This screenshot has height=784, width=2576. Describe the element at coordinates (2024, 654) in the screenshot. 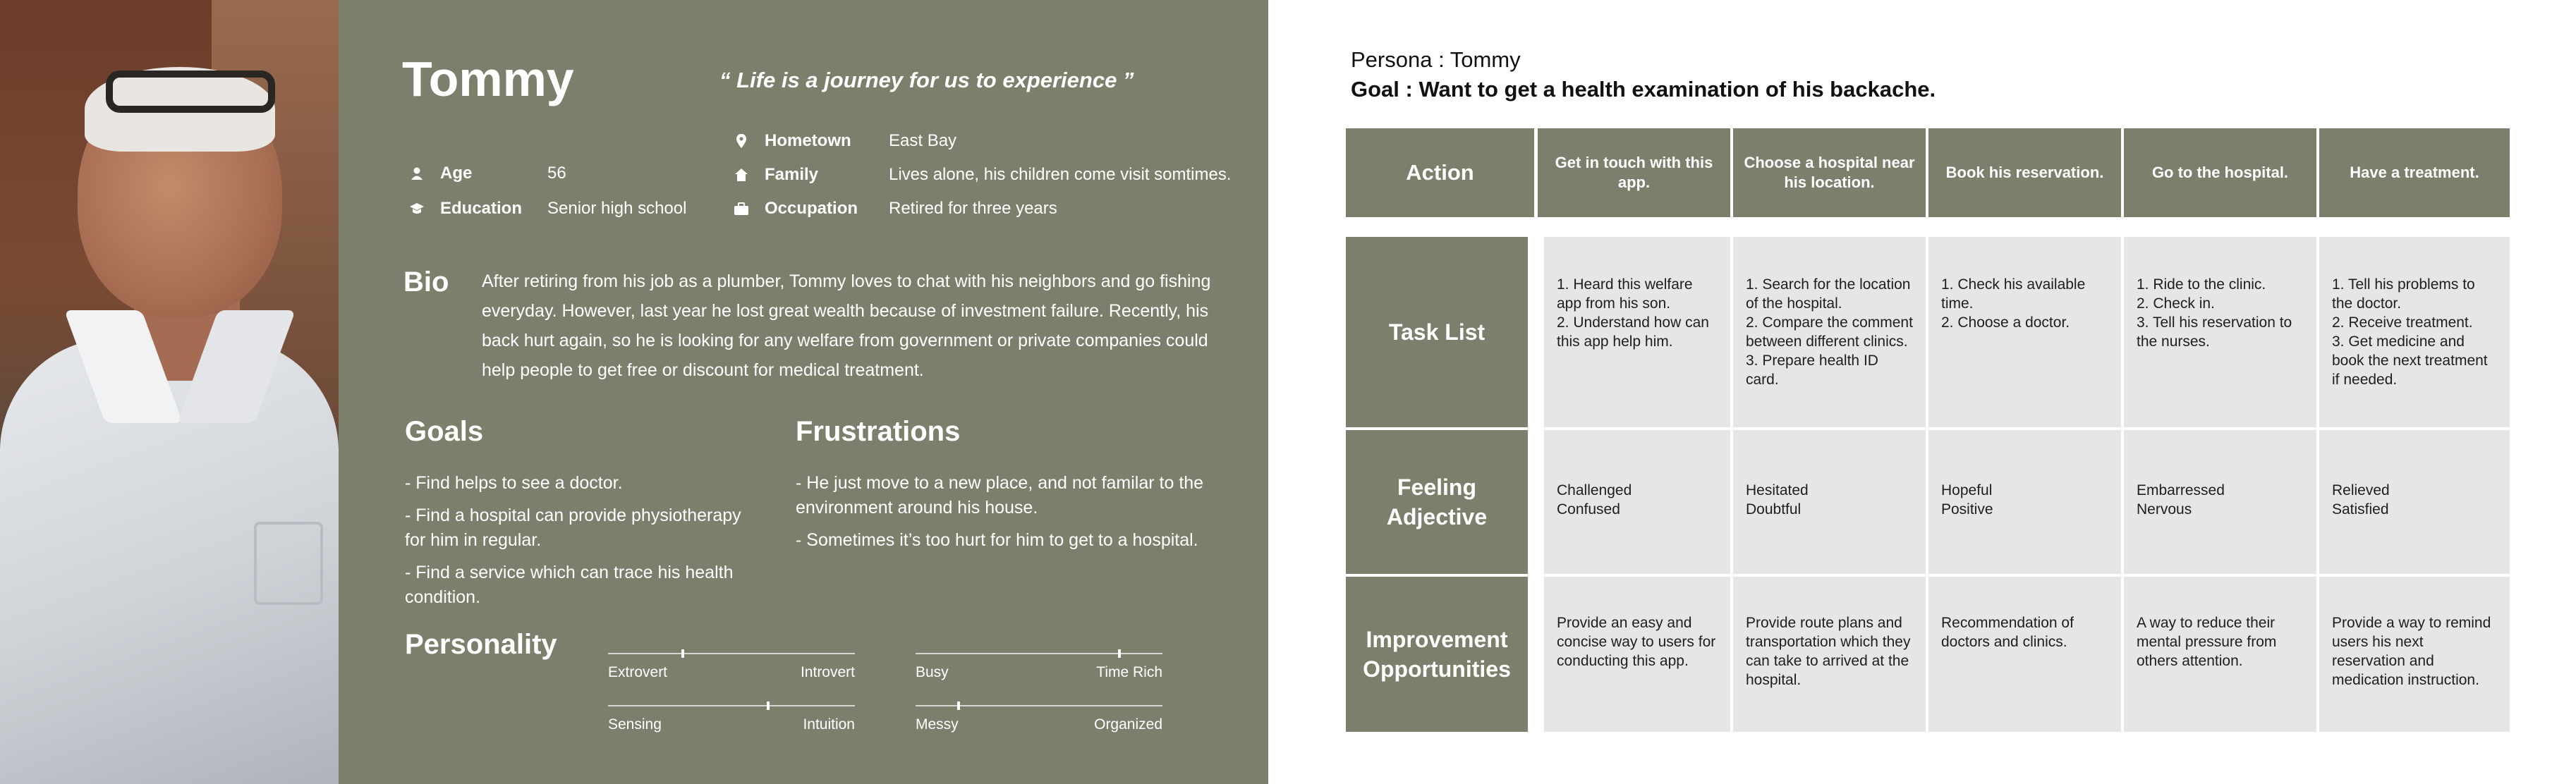

I see `improvement-cell: Recommendation of doctors and clinics.` at that location.